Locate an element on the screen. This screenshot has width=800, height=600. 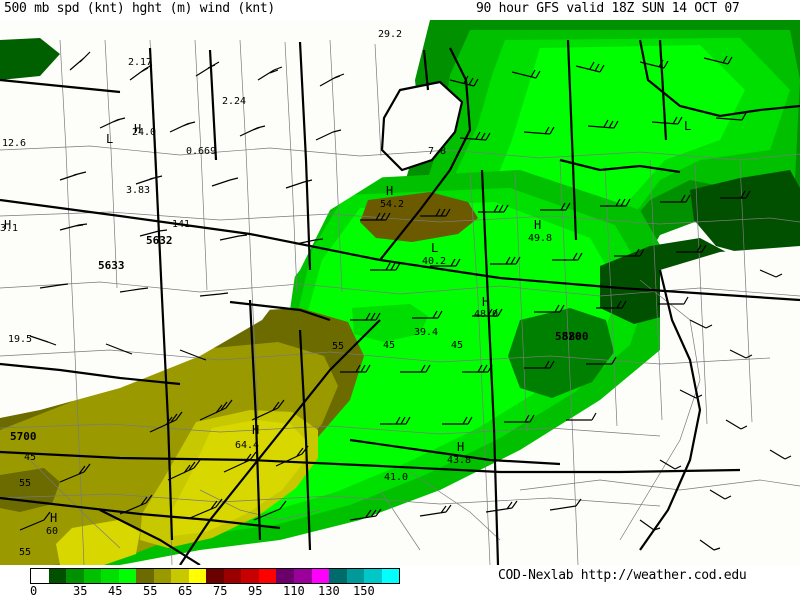
label-value: 3.83 is located at coordinates (138, 190).